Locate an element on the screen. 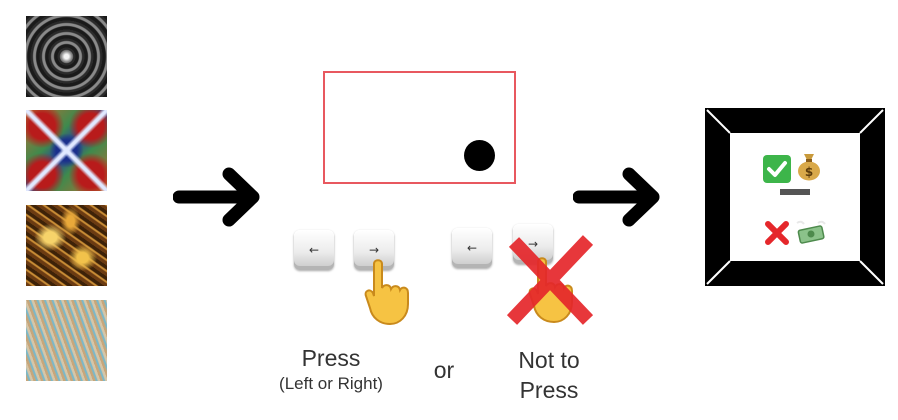  gold-fractal-image is located at coordinates (66, 245).